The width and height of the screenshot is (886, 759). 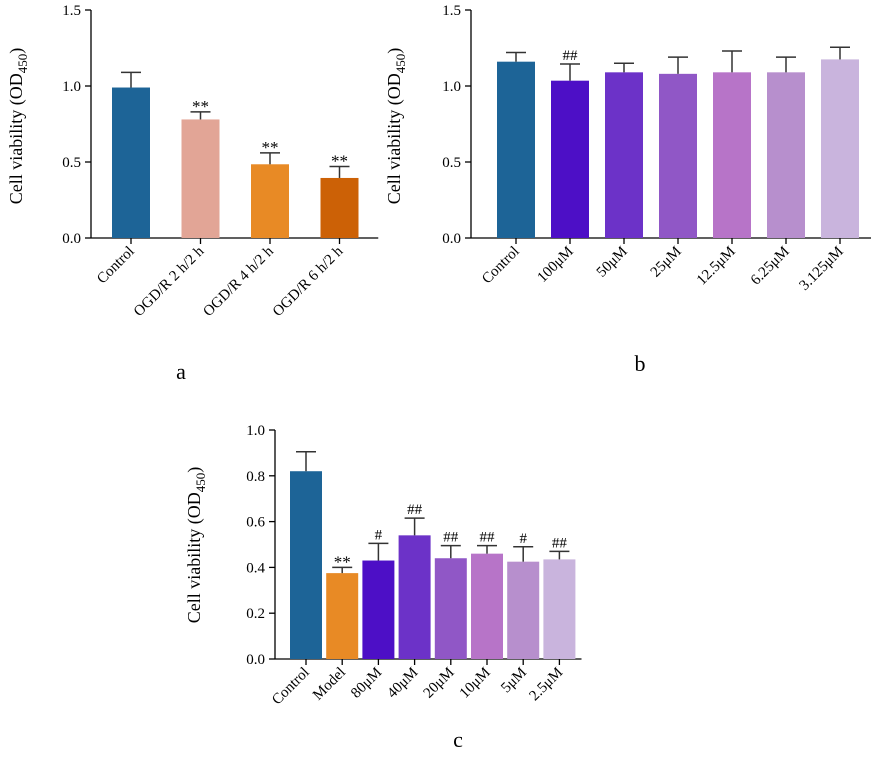 I want to click on bar-100μM, so click(x=570, y=159).